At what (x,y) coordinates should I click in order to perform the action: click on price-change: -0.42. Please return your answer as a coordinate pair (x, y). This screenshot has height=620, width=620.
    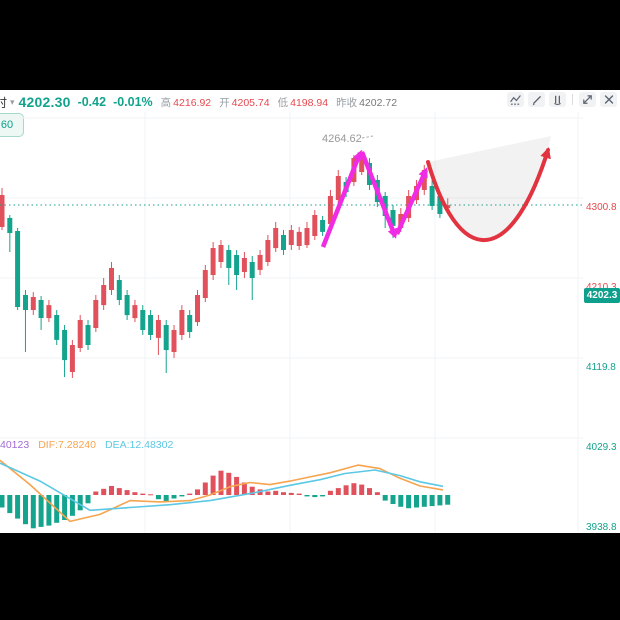
    Looking at the image, I should click on (92, 102).